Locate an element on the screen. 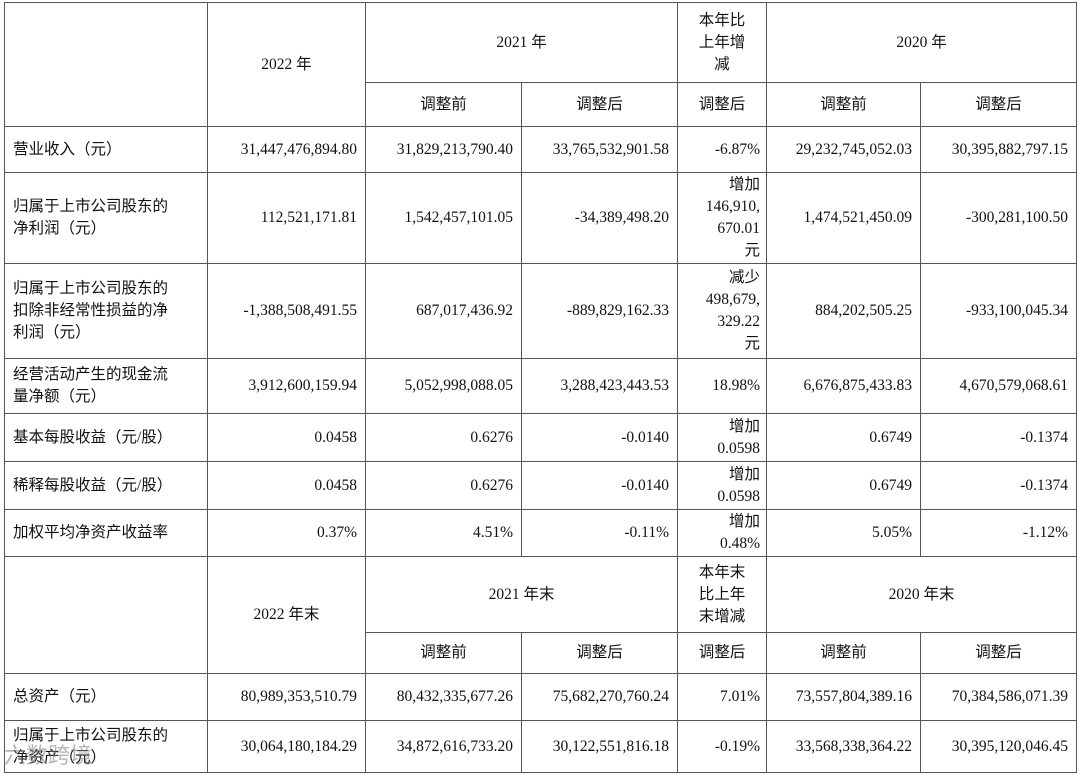  change-cell: 18.98% is located at coordinates (722, 386).